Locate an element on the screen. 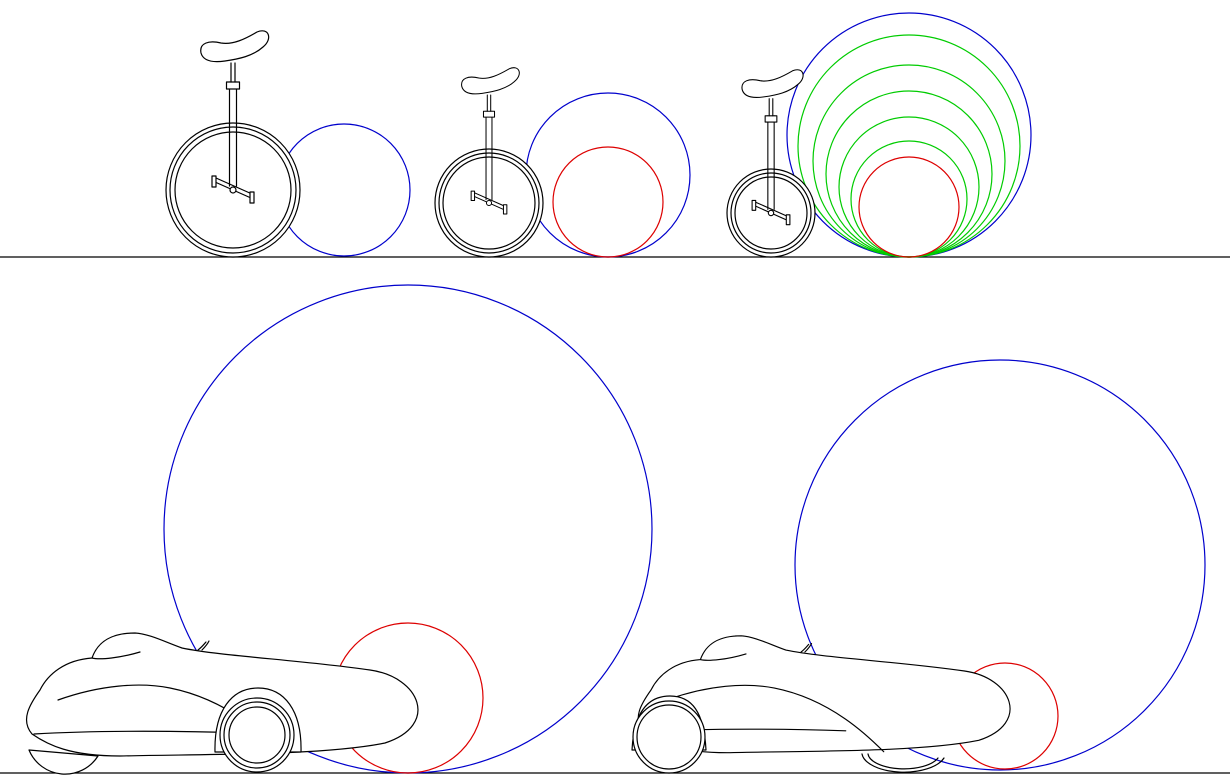  step-circle-3c is located at coordinates (909, 174).